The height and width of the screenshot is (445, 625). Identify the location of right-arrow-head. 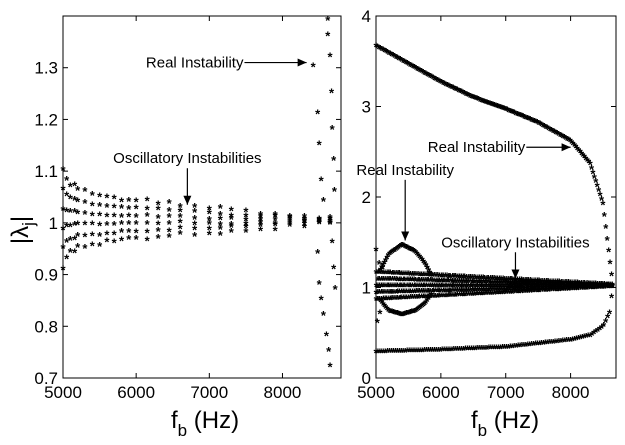
(566, 147).